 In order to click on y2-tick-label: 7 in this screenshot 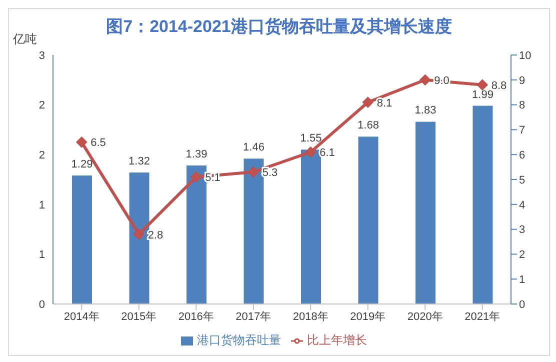, I will do `click(522, 130)`.